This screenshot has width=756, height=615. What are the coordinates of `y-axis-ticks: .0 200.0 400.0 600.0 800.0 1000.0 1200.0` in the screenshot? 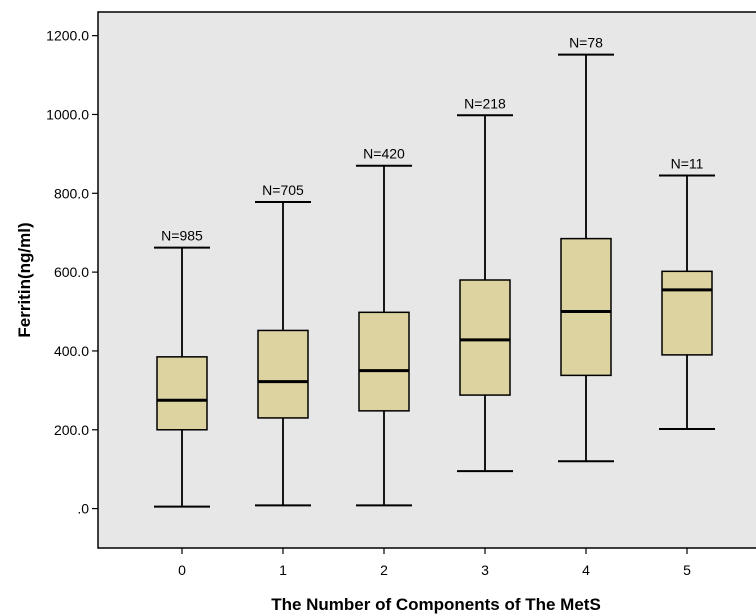 It's located at (72, 272).